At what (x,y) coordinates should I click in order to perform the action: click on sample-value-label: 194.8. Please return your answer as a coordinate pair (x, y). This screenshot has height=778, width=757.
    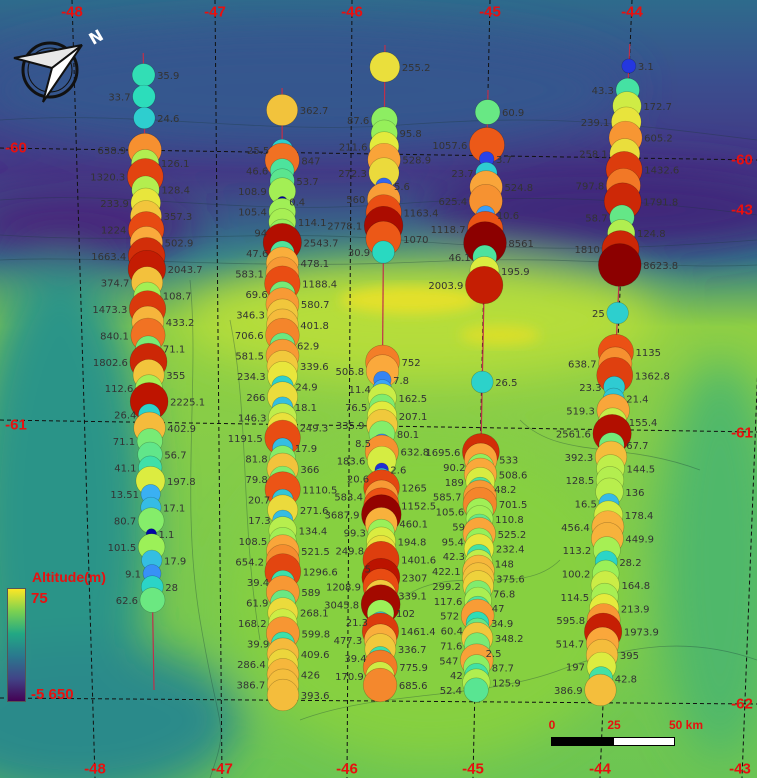
    Looking at the image, I should click on (412, 542).